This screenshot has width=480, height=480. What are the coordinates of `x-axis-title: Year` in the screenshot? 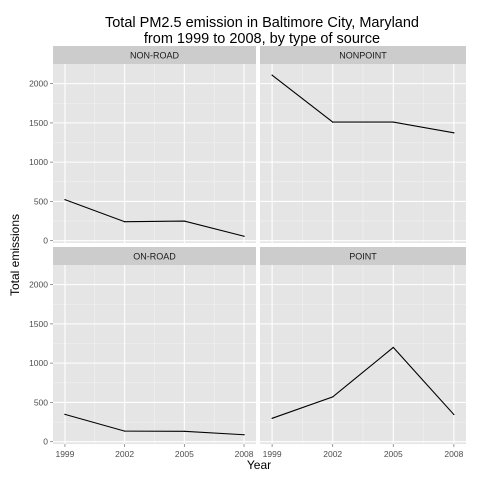 It's located at (259, 465).